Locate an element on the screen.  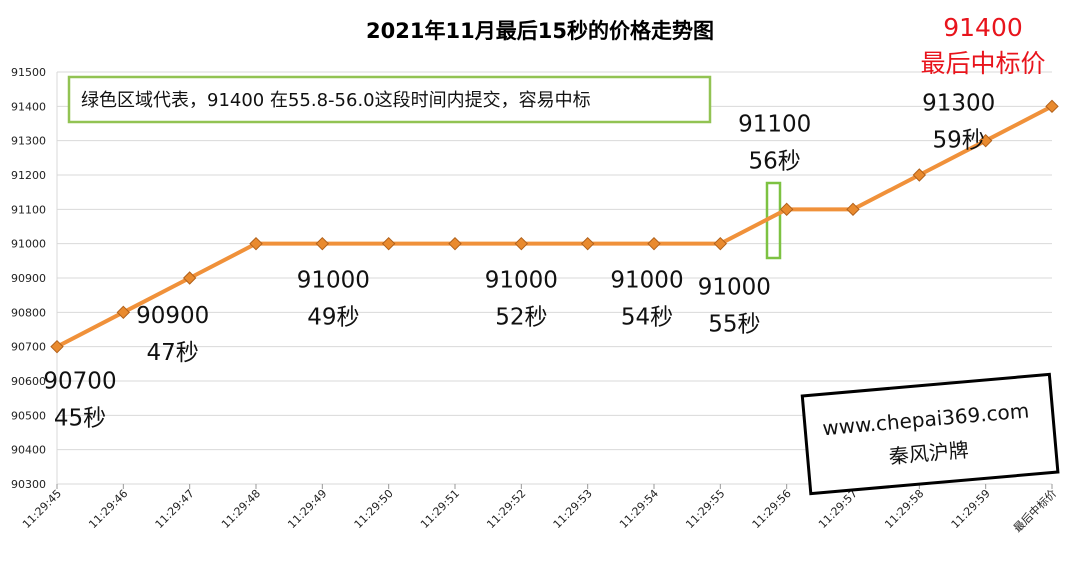
note-box is located at coordinates (389, 99).